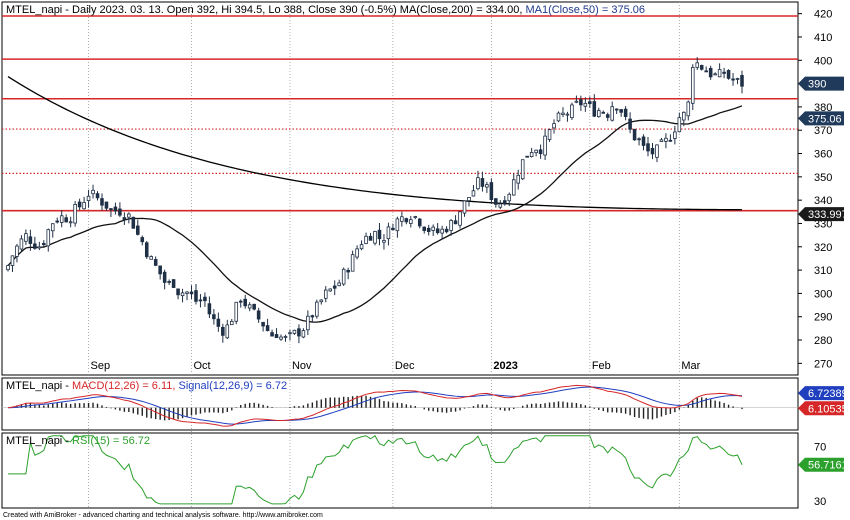 This screenshot has width=850, height=520. I want to click on ma200-badge: 333.997, so click(823, 214).